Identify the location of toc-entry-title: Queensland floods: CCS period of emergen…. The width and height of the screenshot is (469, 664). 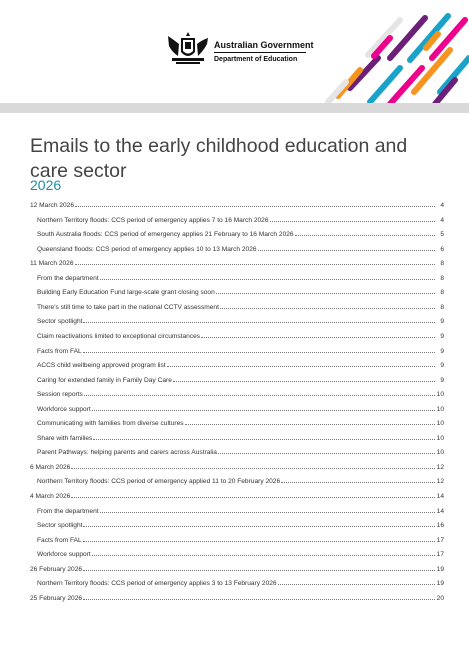
(147, 249).